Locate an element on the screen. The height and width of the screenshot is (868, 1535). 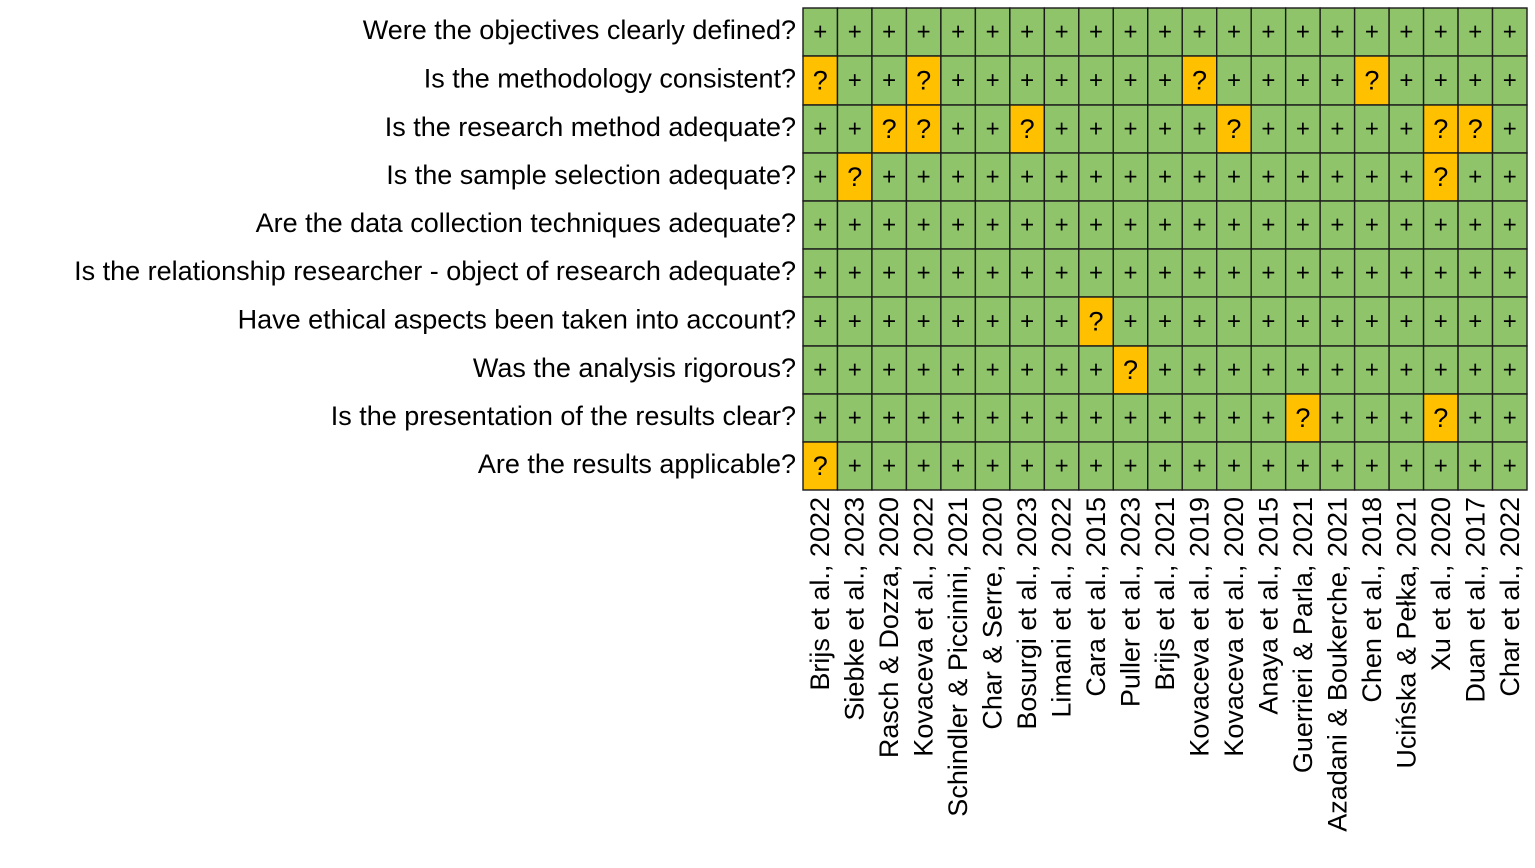
study-label: Guerrieri & Parla, 2021 is located at coordinates (1303, 635).